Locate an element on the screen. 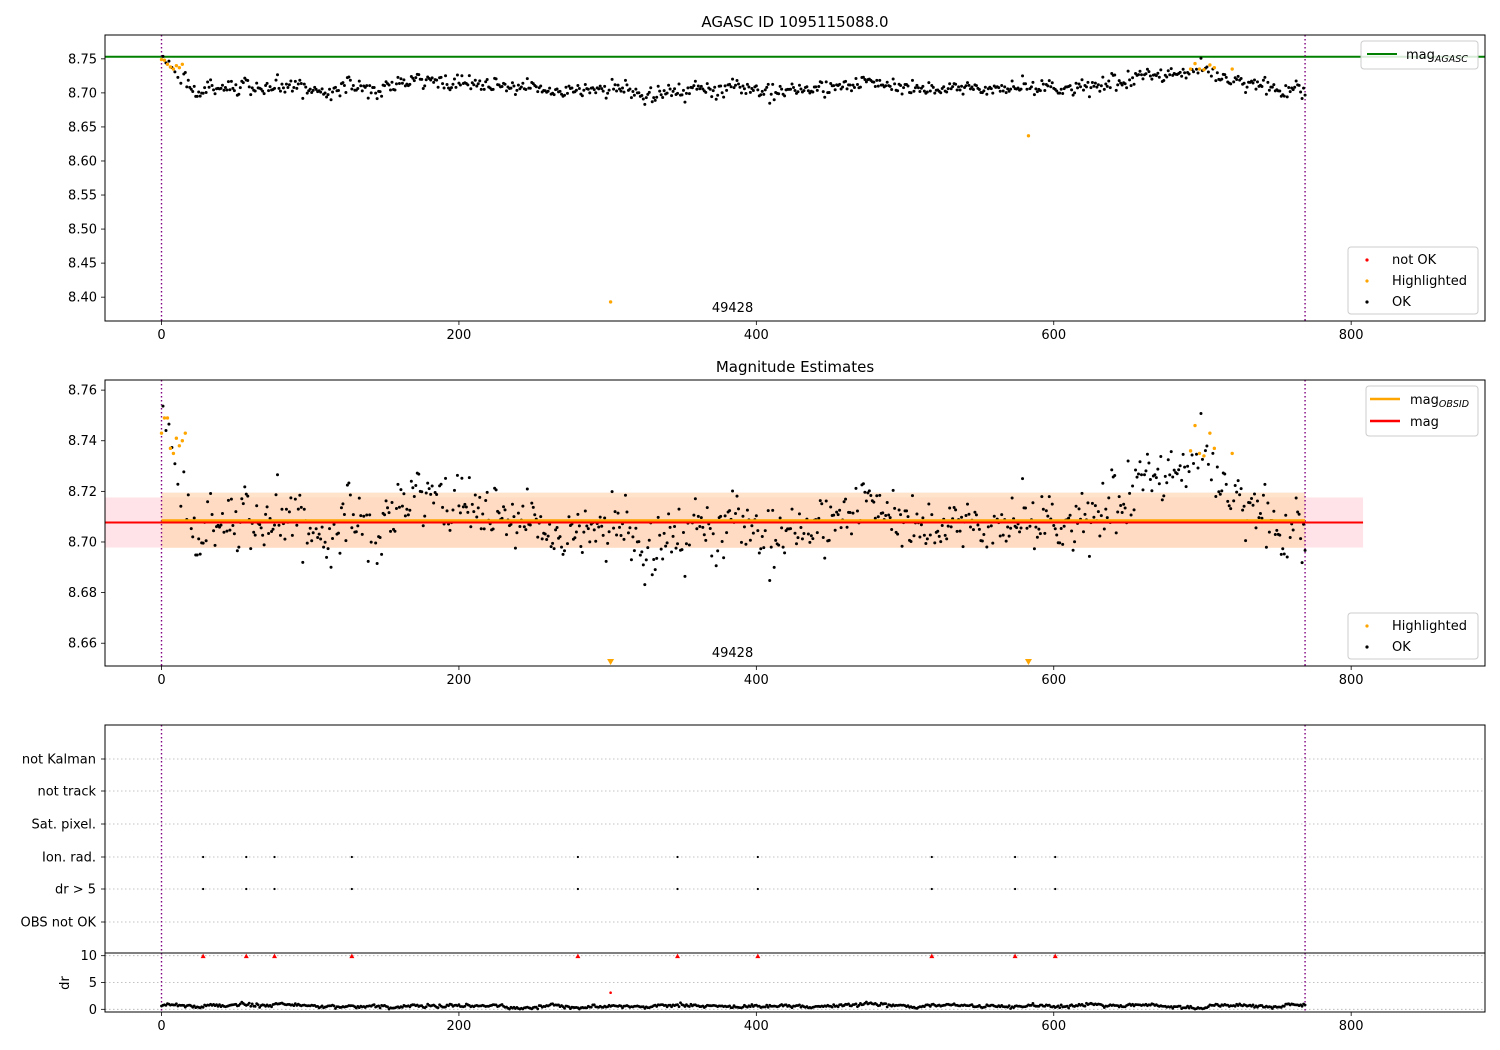 This screenshot has width=1500, height=1050. y-tick-label: 8.60 is located at coordinates (82, 161).